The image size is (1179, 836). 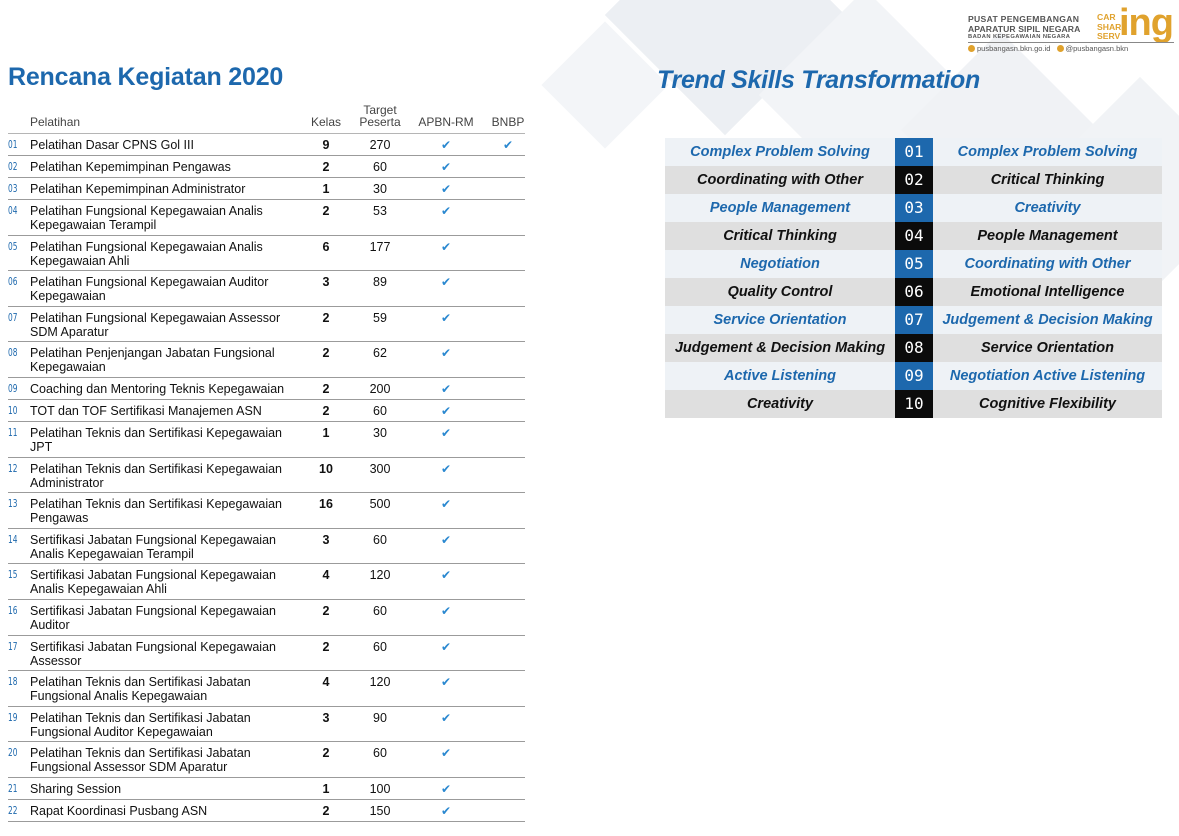 What do you see at coordinates (780, 236) in the screenshot?
I see `skill-2015: Critical Thinking` at bounding box center [780, 236].